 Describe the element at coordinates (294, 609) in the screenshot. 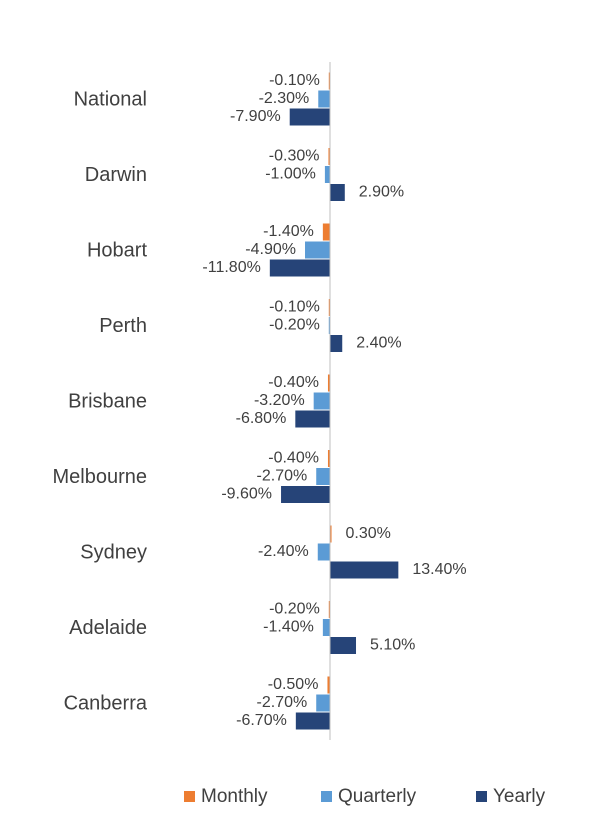

I see `value-label-monthly: -0.20%` at that location.